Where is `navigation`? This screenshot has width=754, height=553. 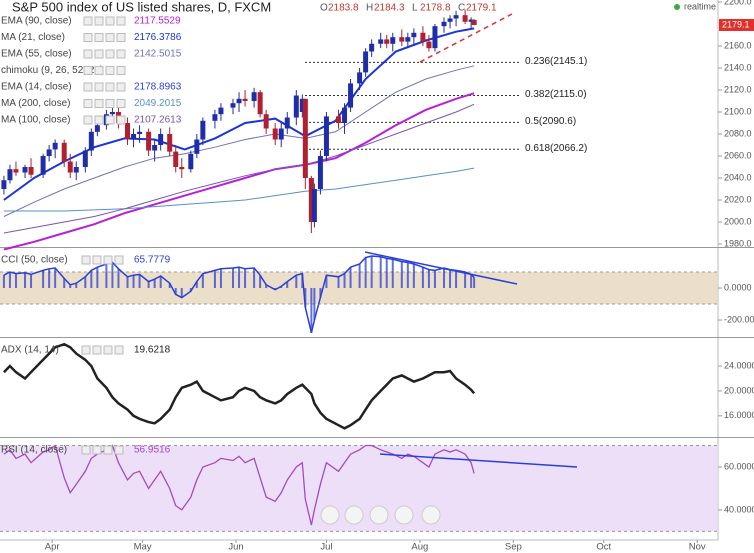 navigation is located at coordinates (380, 515).